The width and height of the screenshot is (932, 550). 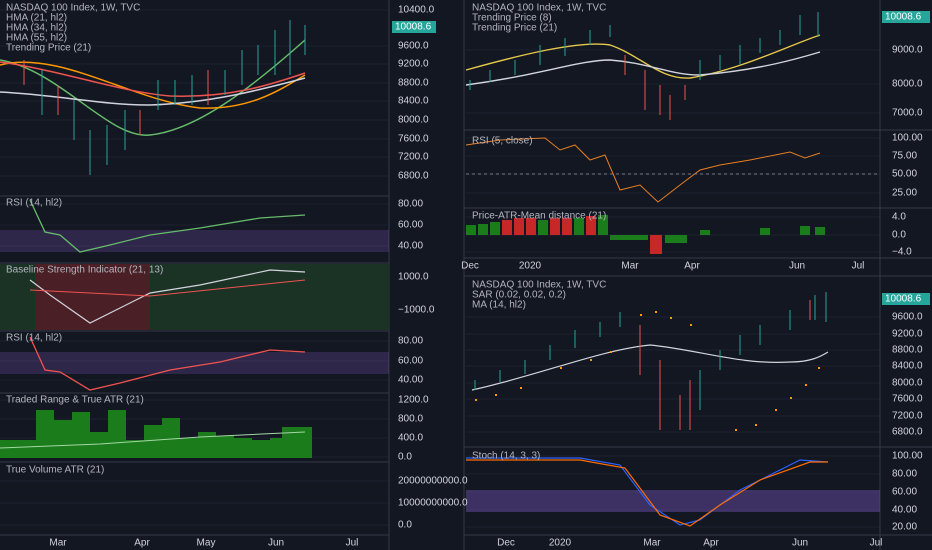 What do you see at coordinates (650, 367) in the screenshot?
I see `ma-line` at bounding box center [650, 367].